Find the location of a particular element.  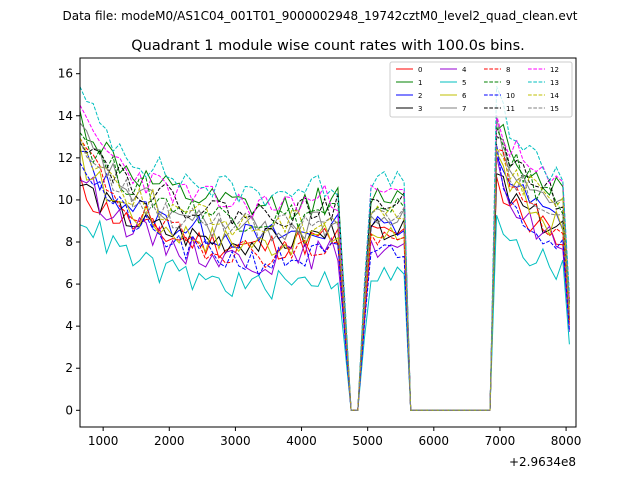

x-tick-label: 8000 is located at coordinates (566, 441).